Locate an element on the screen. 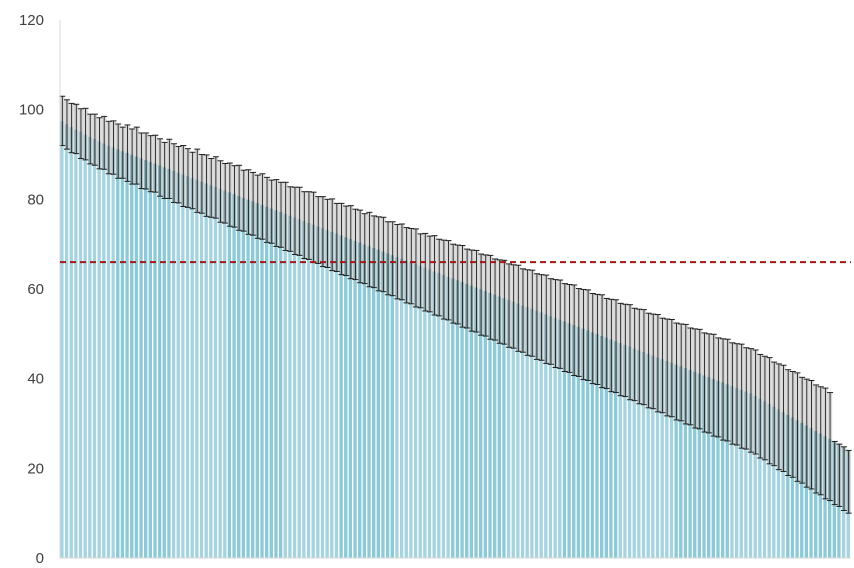 Image resolution: width=854 pixels, height=568 pixels. y-tick-label: 80 is located at coordinates (35, 199).